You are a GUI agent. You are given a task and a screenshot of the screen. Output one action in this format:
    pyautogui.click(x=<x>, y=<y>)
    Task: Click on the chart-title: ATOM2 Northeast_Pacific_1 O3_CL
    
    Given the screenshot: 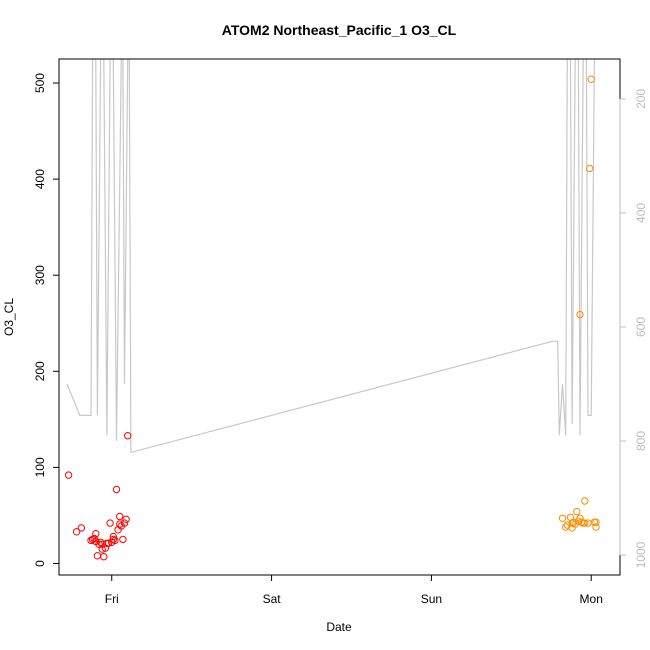 What is the action you would take?
    pyautogui.click(x=339, y=30)
    